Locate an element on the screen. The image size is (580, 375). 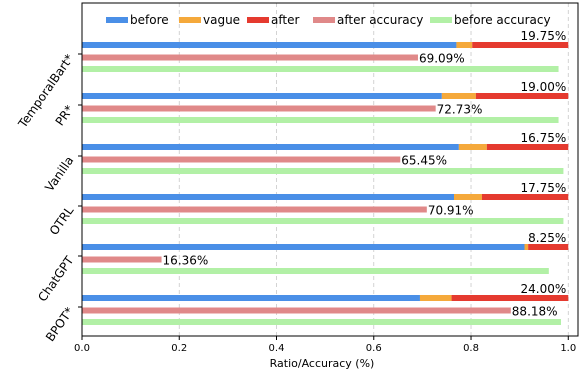
legend-label: before is located at coordinates (149, 20).